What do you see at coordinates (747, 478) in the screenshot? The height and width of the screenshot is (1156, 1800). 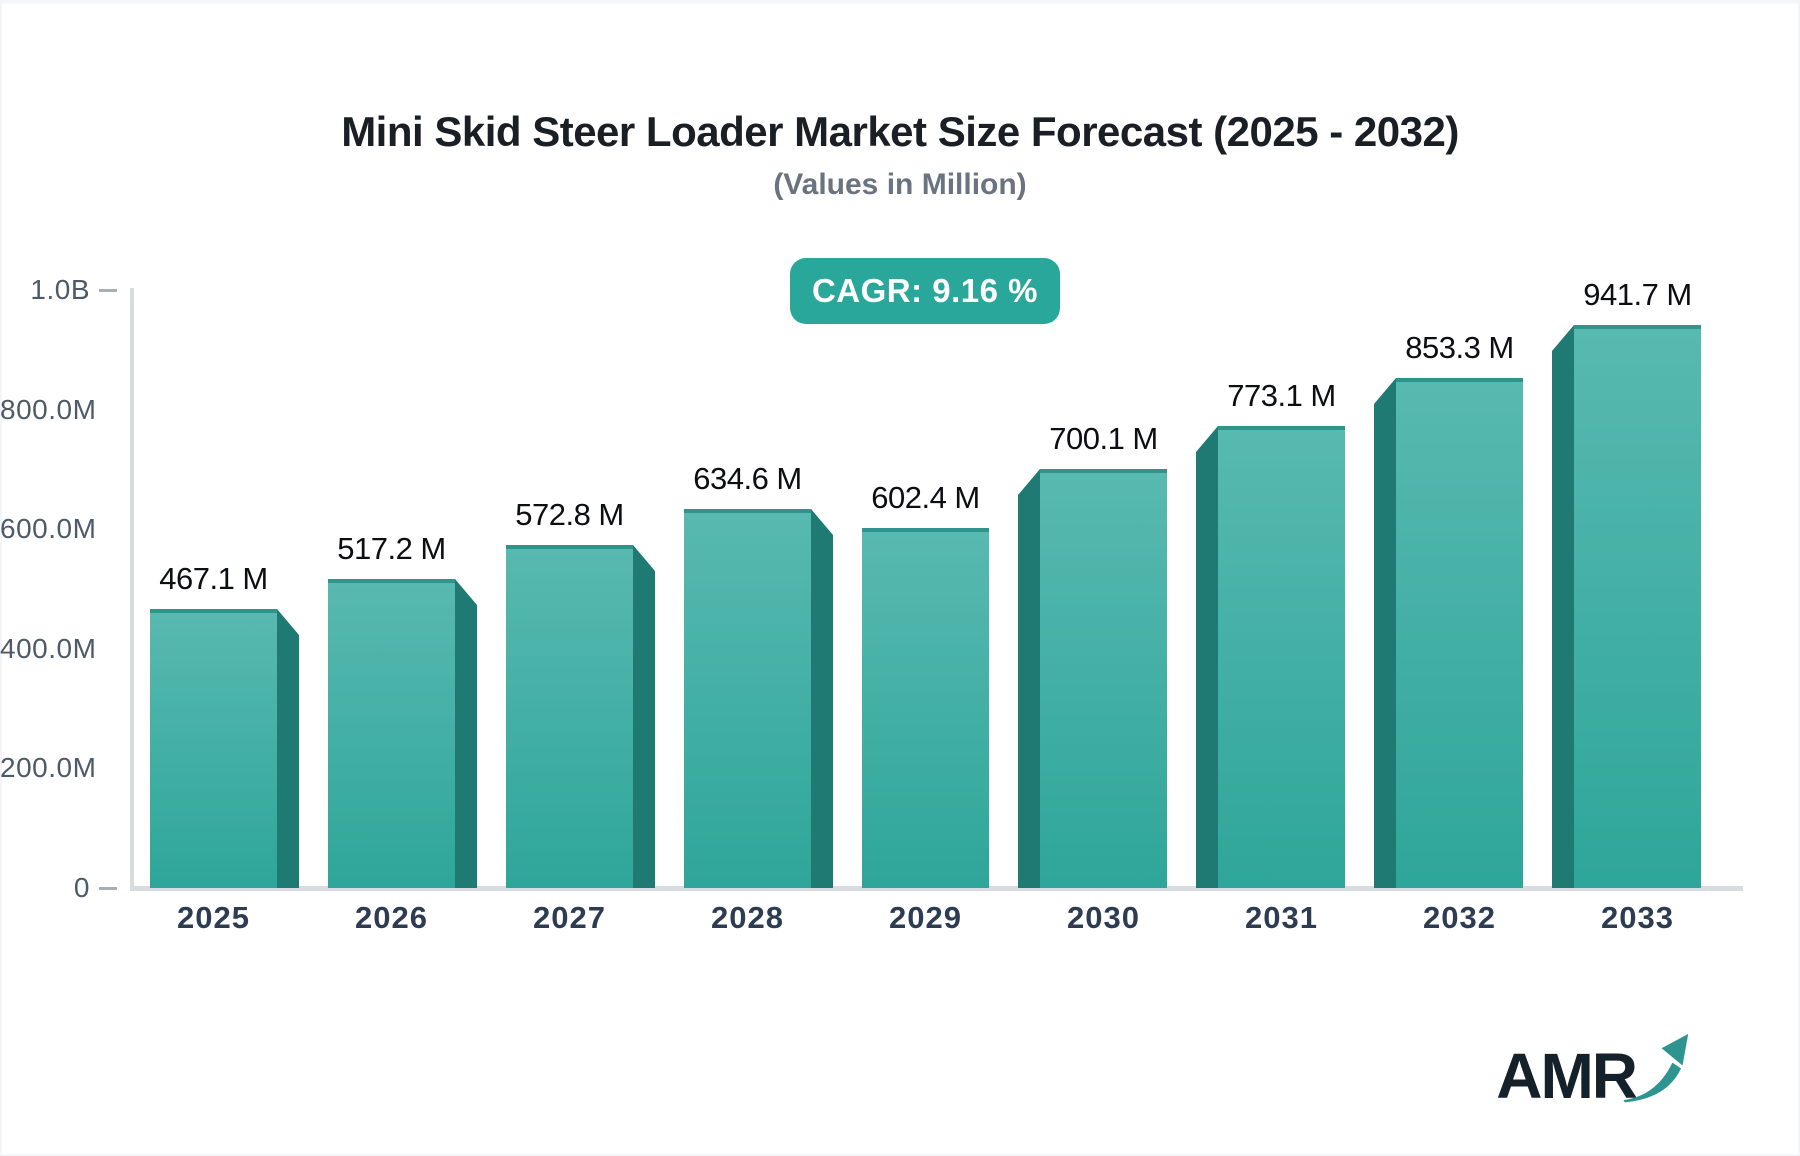 I see `bar-value-label: 634.6 M` at bounding box center [747, 478].